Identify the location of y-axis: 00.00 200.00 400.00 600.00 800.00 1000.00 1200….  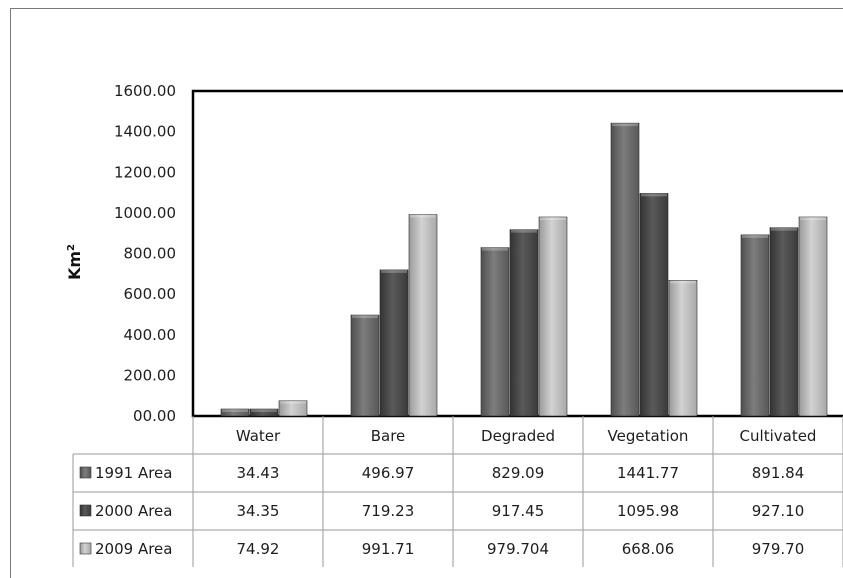
(145, 253).